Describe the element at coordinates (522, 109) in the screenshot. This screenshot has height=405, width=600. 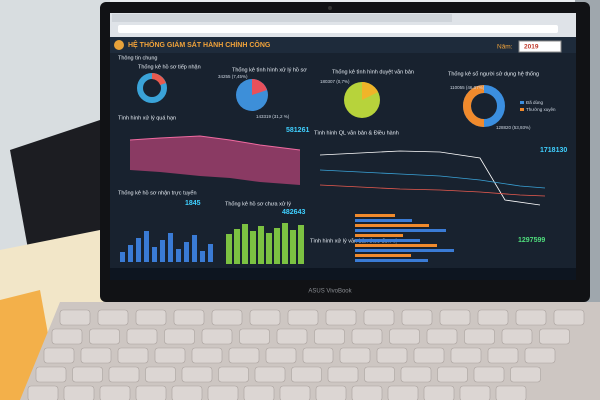
I see `legend-swatch` at that location.